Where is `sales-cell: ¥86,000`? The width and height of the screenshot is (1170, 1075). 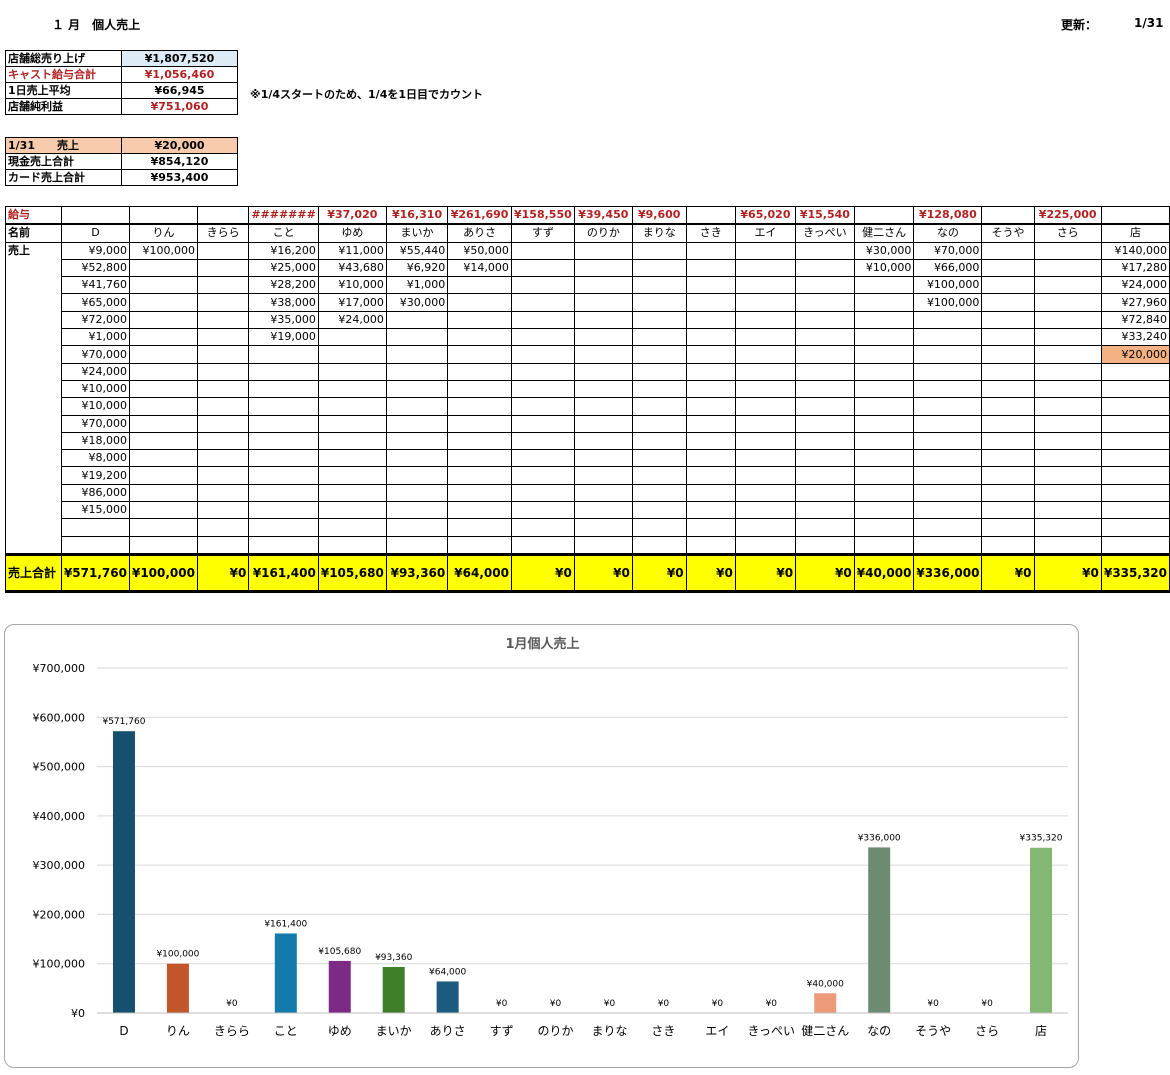 sales-cell: ¥86,000 is located at coordinates (95, 493).